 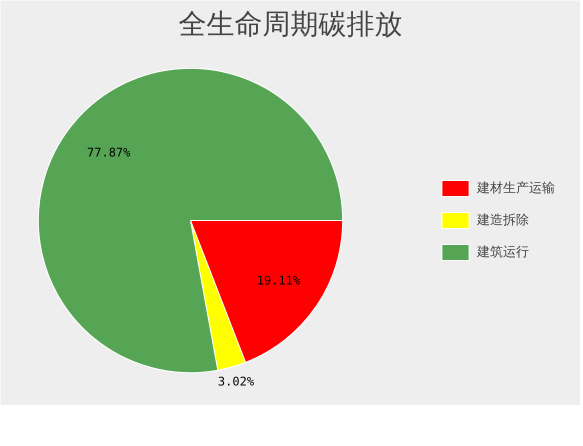 I want to click on legend-label: 建材生产运输, so click(x=516, y=188).